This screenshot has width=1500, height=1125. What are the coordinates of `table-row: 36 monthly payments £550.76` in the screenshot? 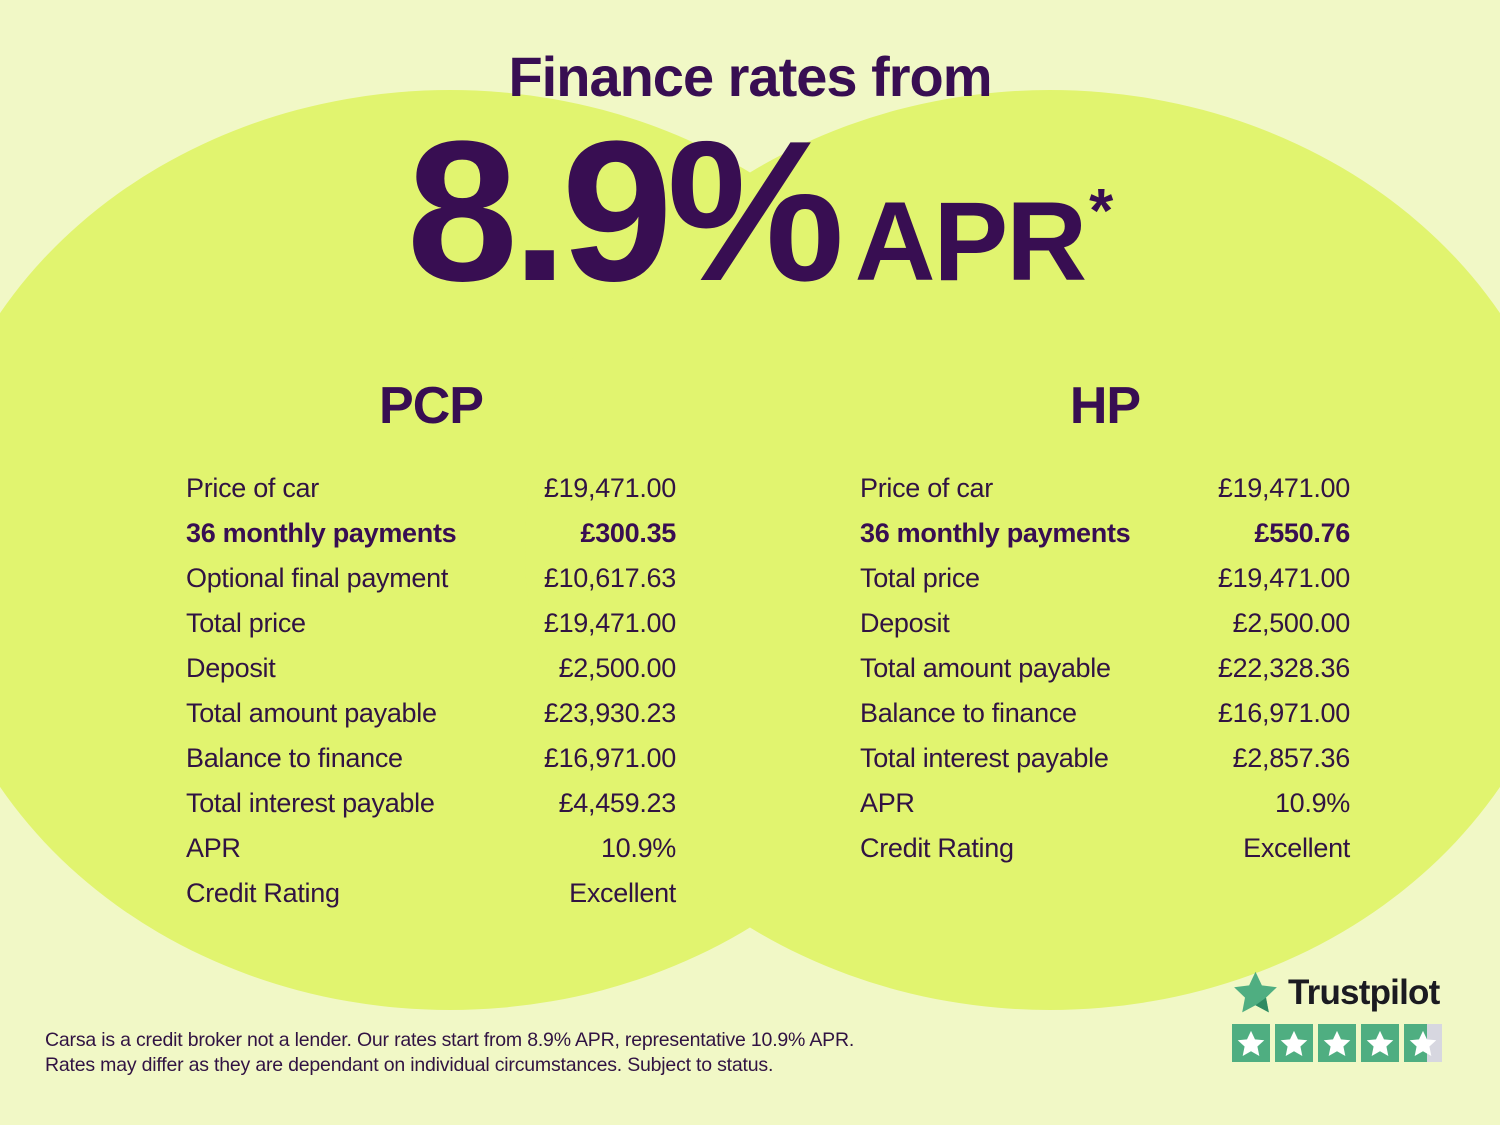 It's located at (1105, 533).